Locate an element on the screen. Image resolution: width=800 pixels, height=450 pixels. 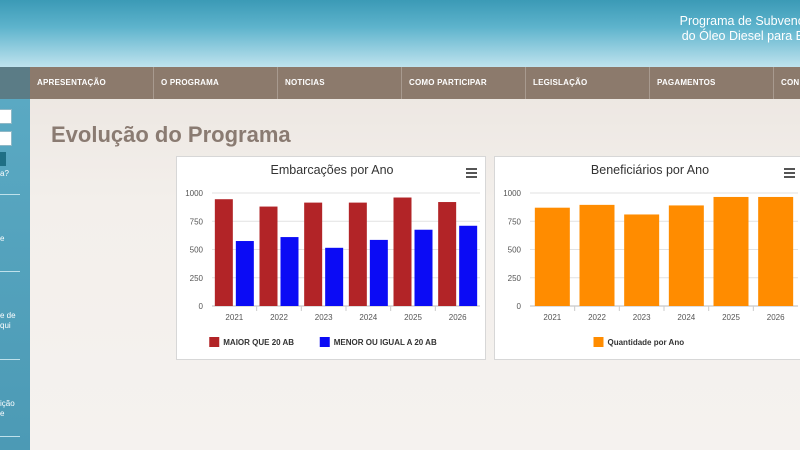
nav-item-como-participar: COMO PARTICIPAR is located at coordinates (464, 83).